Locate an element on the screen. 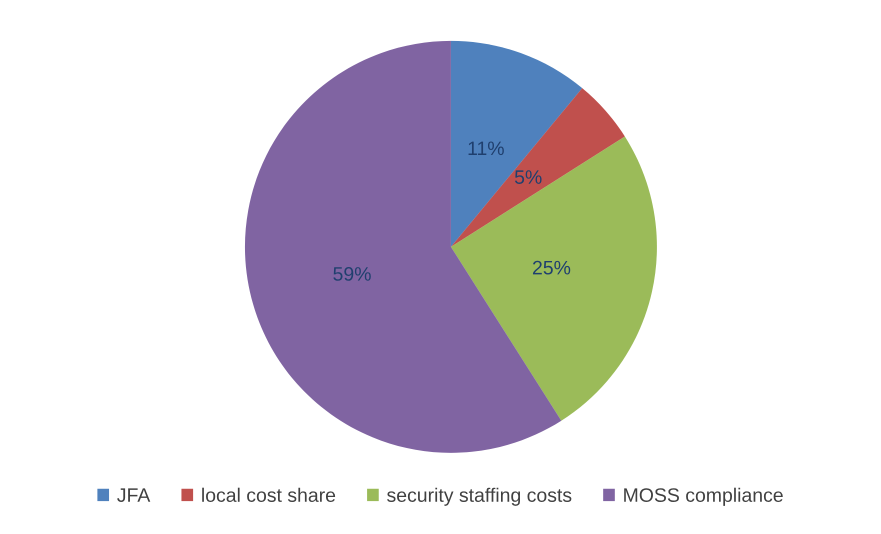  data-label: 11% is located at coordinates (486, 148).